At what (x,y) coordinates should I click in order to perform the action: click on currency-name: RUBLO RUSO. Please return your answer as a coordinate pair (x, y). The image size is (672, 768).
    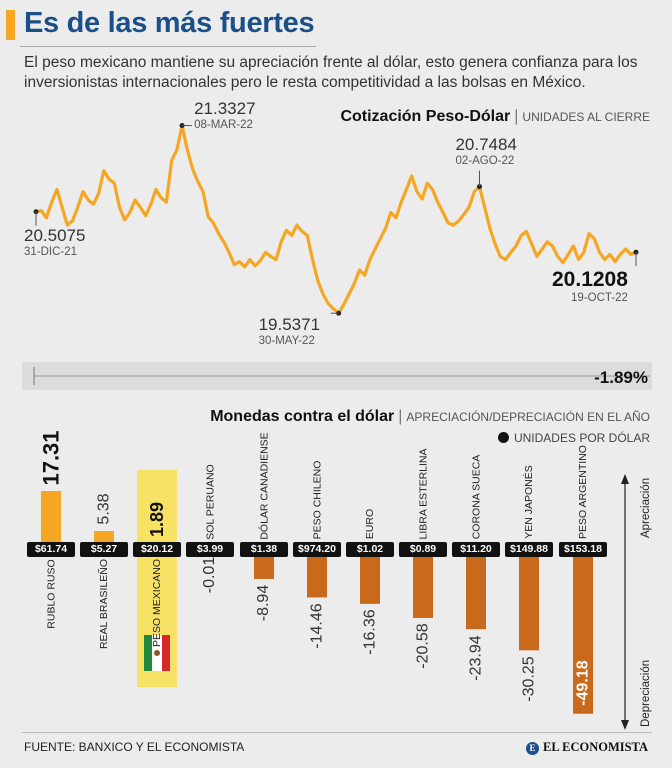
    Looking at the image, I should click on (51, 593).